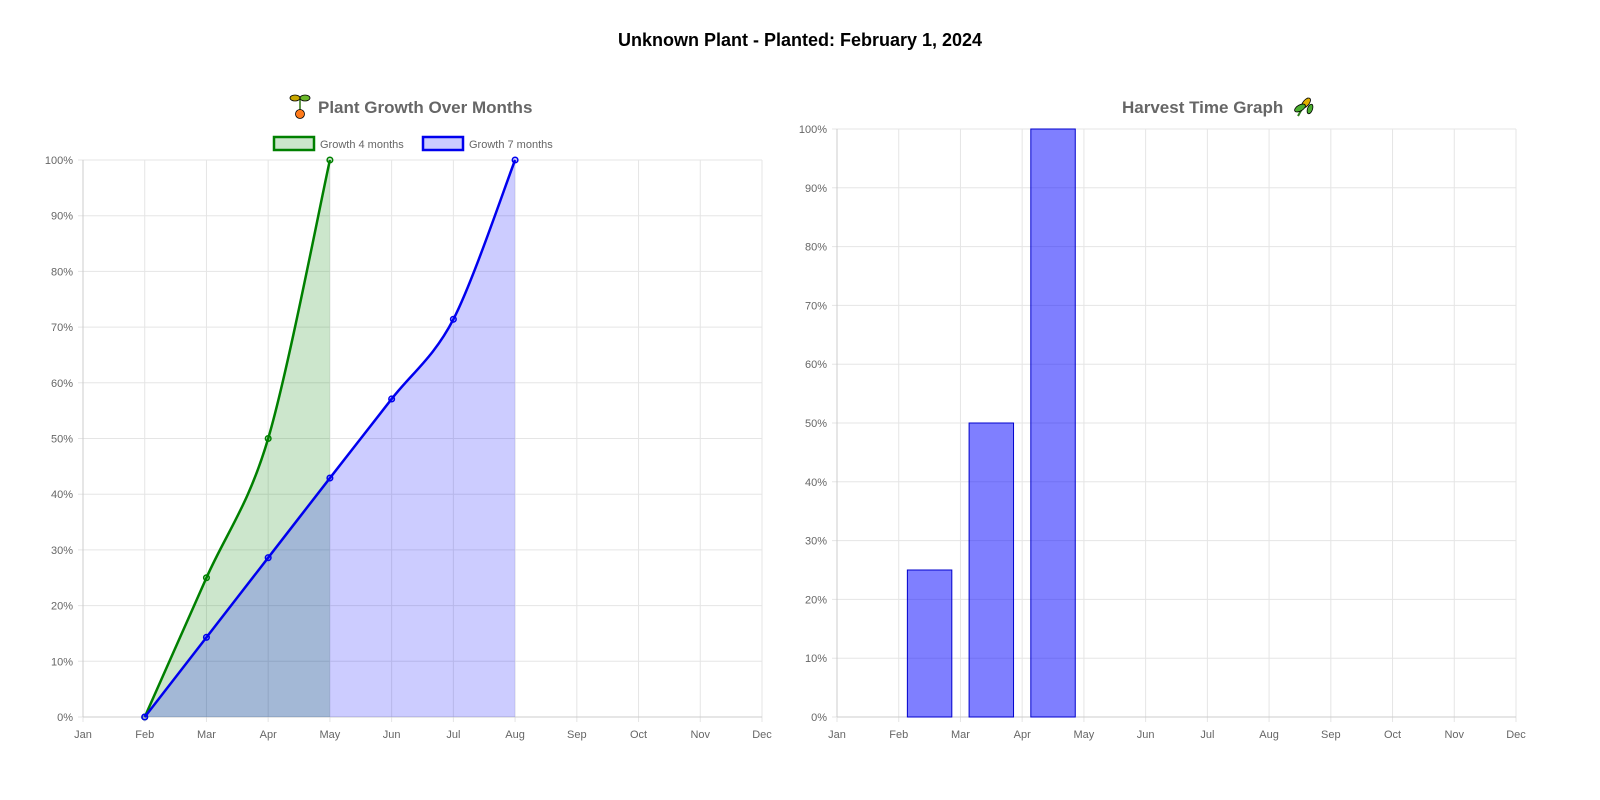 This screenshot has width=1600, height=800. What do you see at coordinates (1304, 107) in the screenshot?
I see `harvest-icon` at bounding box center [1304, 107].